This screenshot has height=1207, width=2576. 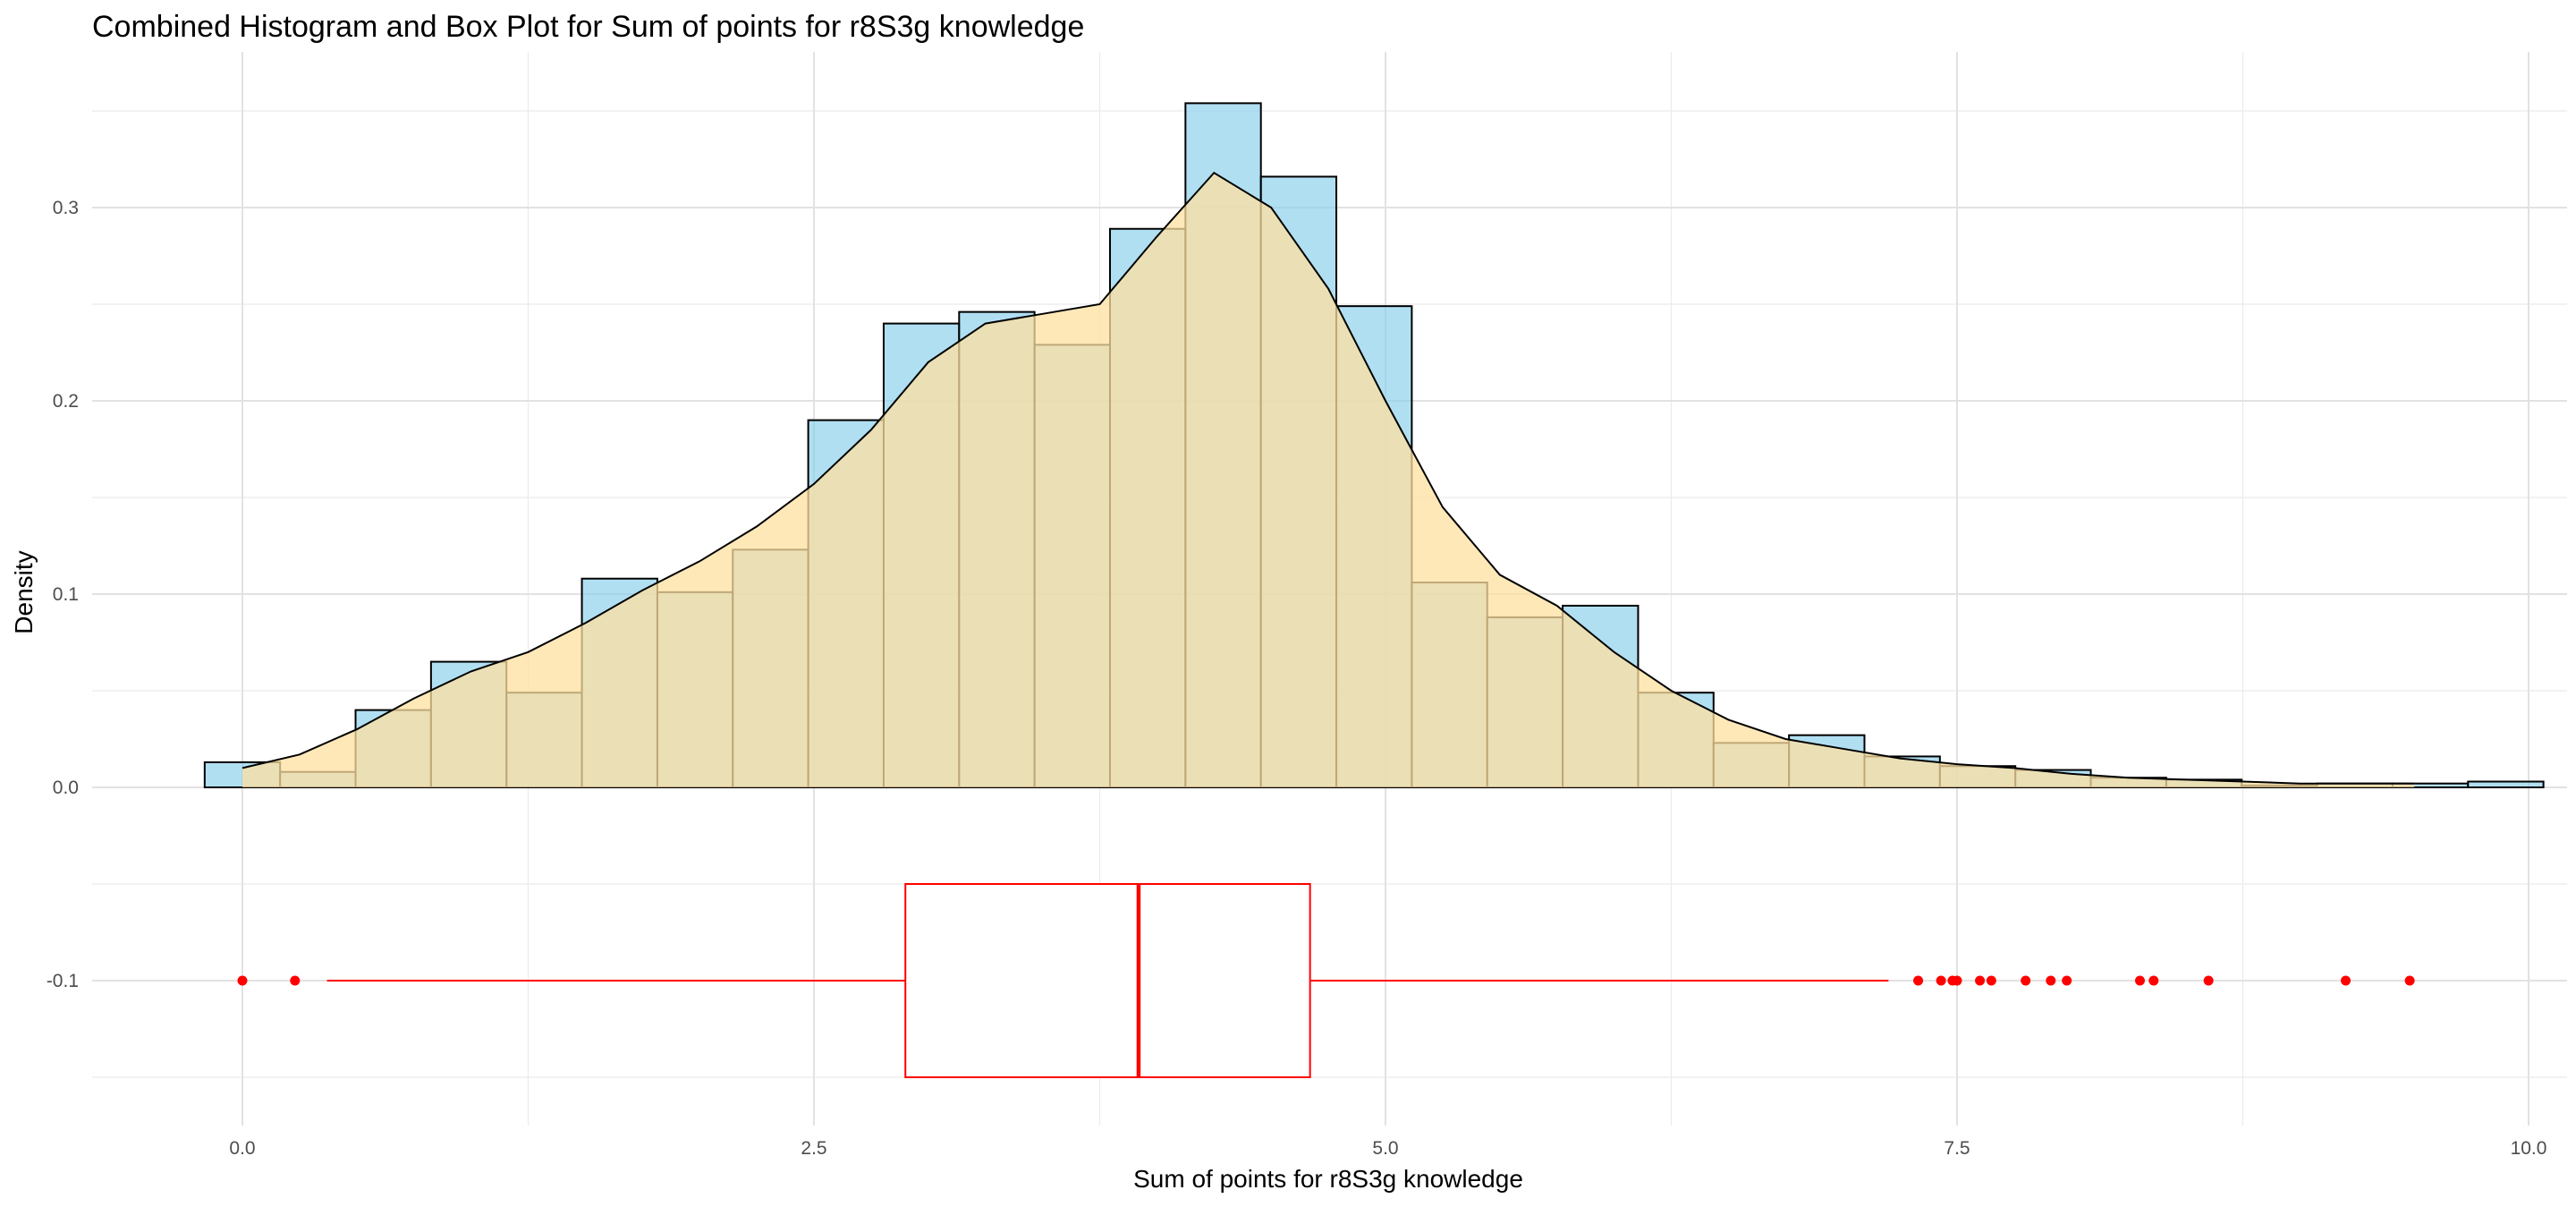 What do you see at coordinates (2506, 785) in the screenshot?
I see `histogram-bar` at bounding box center [2506, 785].